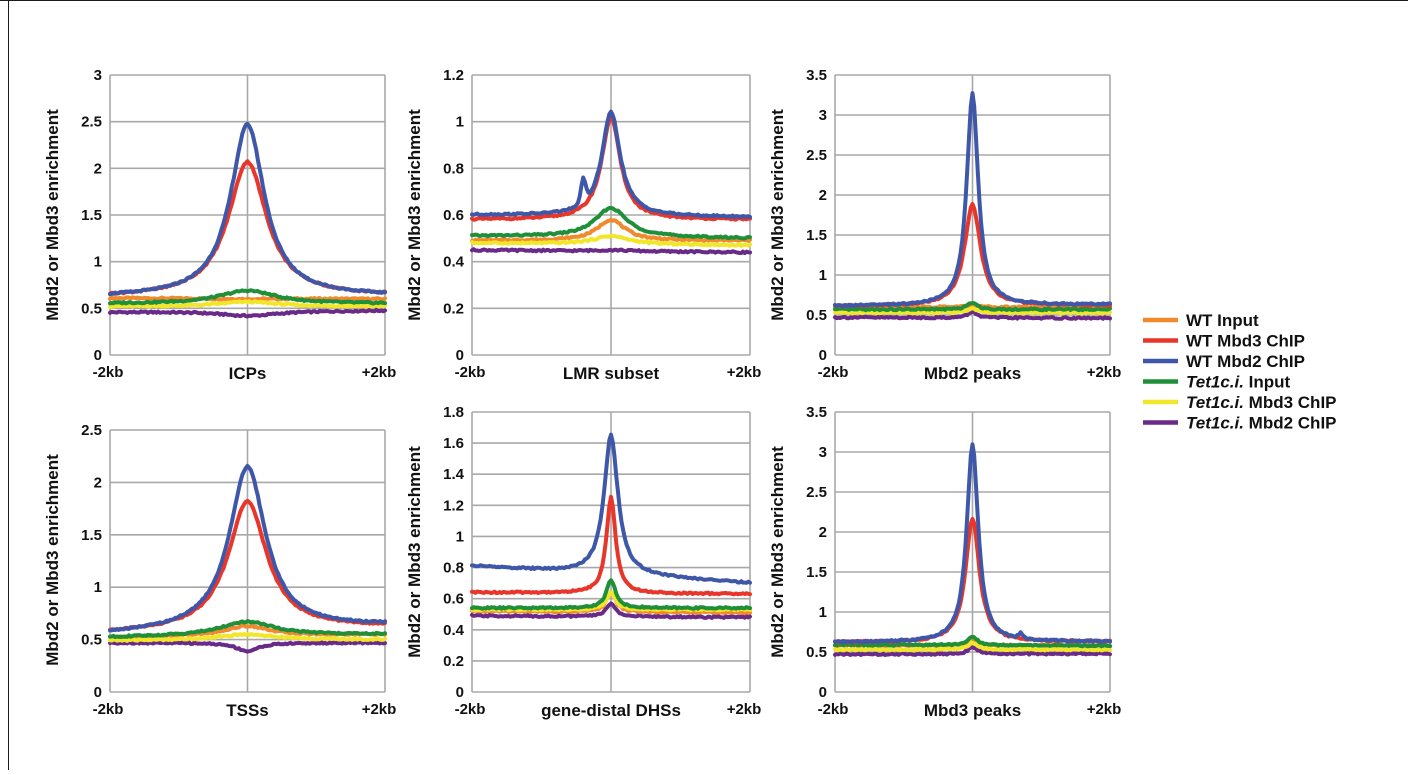 The width and height of the screenshot is (1408, 775). Describe the element at coordinates (454, 474) in the screenshot. I see `y-tick-label: 1.4` at that location.